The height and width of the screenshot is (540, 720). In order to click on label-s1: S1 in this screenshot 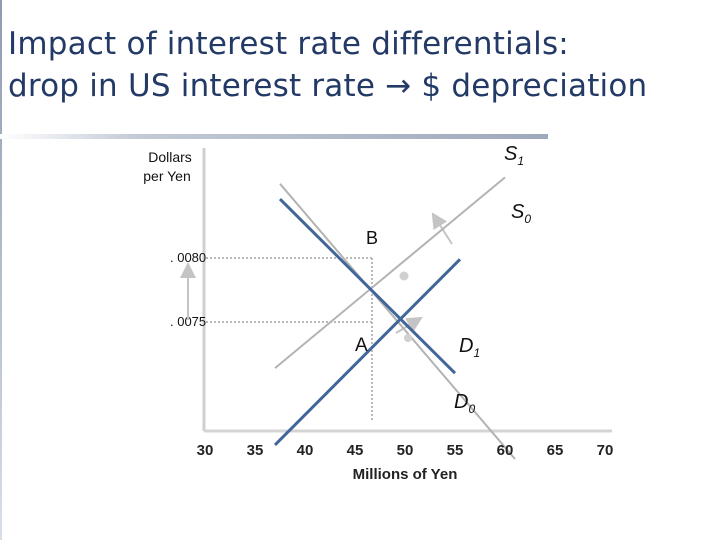, I will do `click(514, 155)`.